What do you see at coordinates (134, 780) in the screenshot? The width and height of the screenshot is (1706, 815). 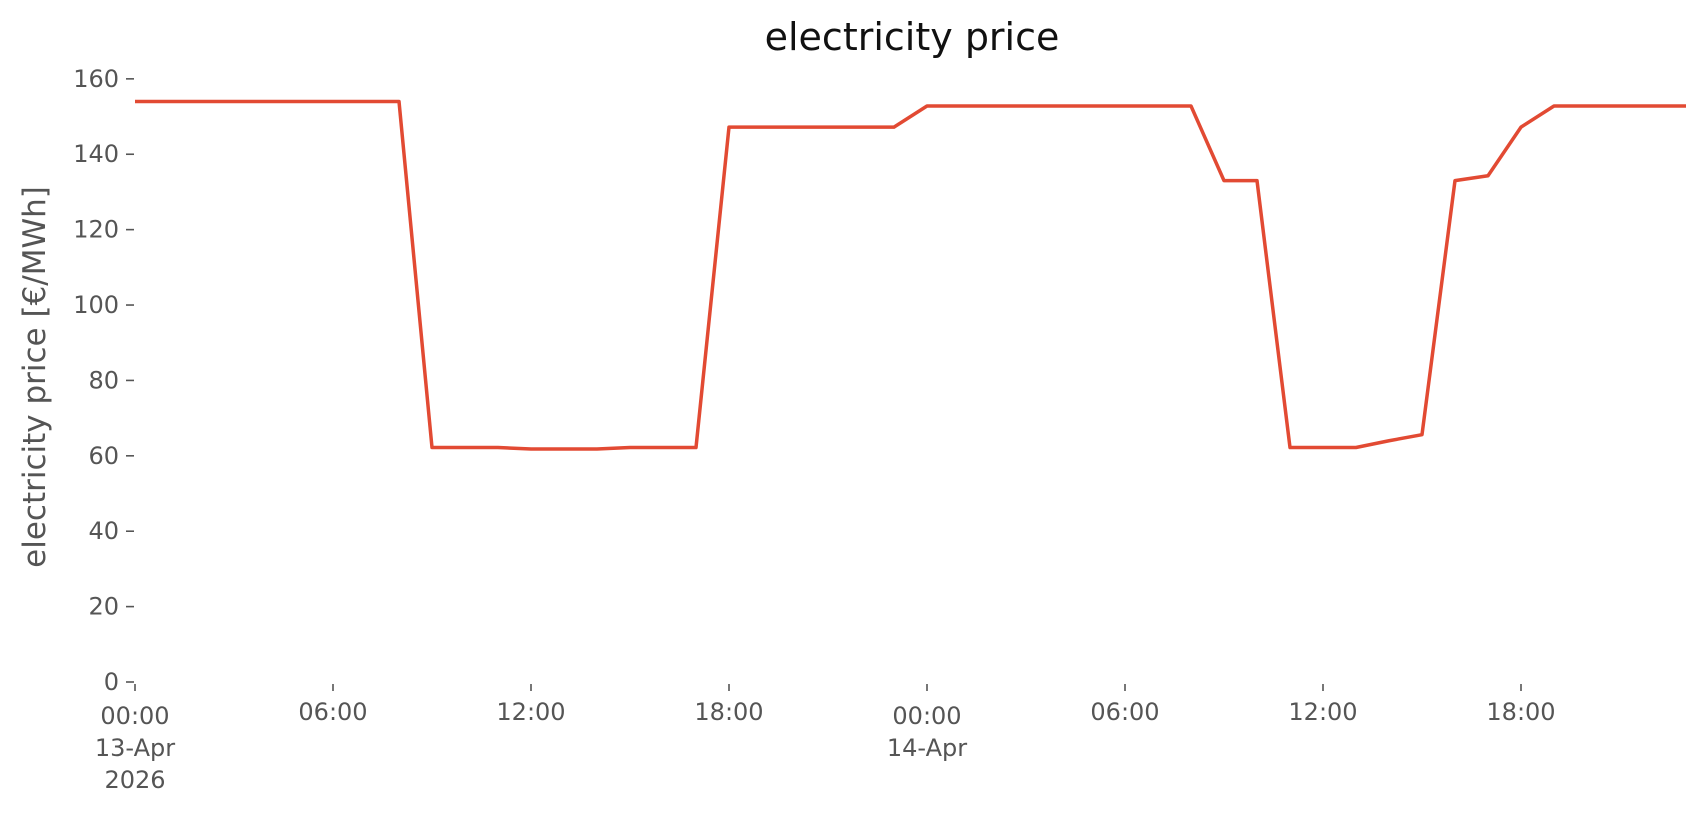 I see `x-tick-label: 2026` at bounding box center [134, 780].